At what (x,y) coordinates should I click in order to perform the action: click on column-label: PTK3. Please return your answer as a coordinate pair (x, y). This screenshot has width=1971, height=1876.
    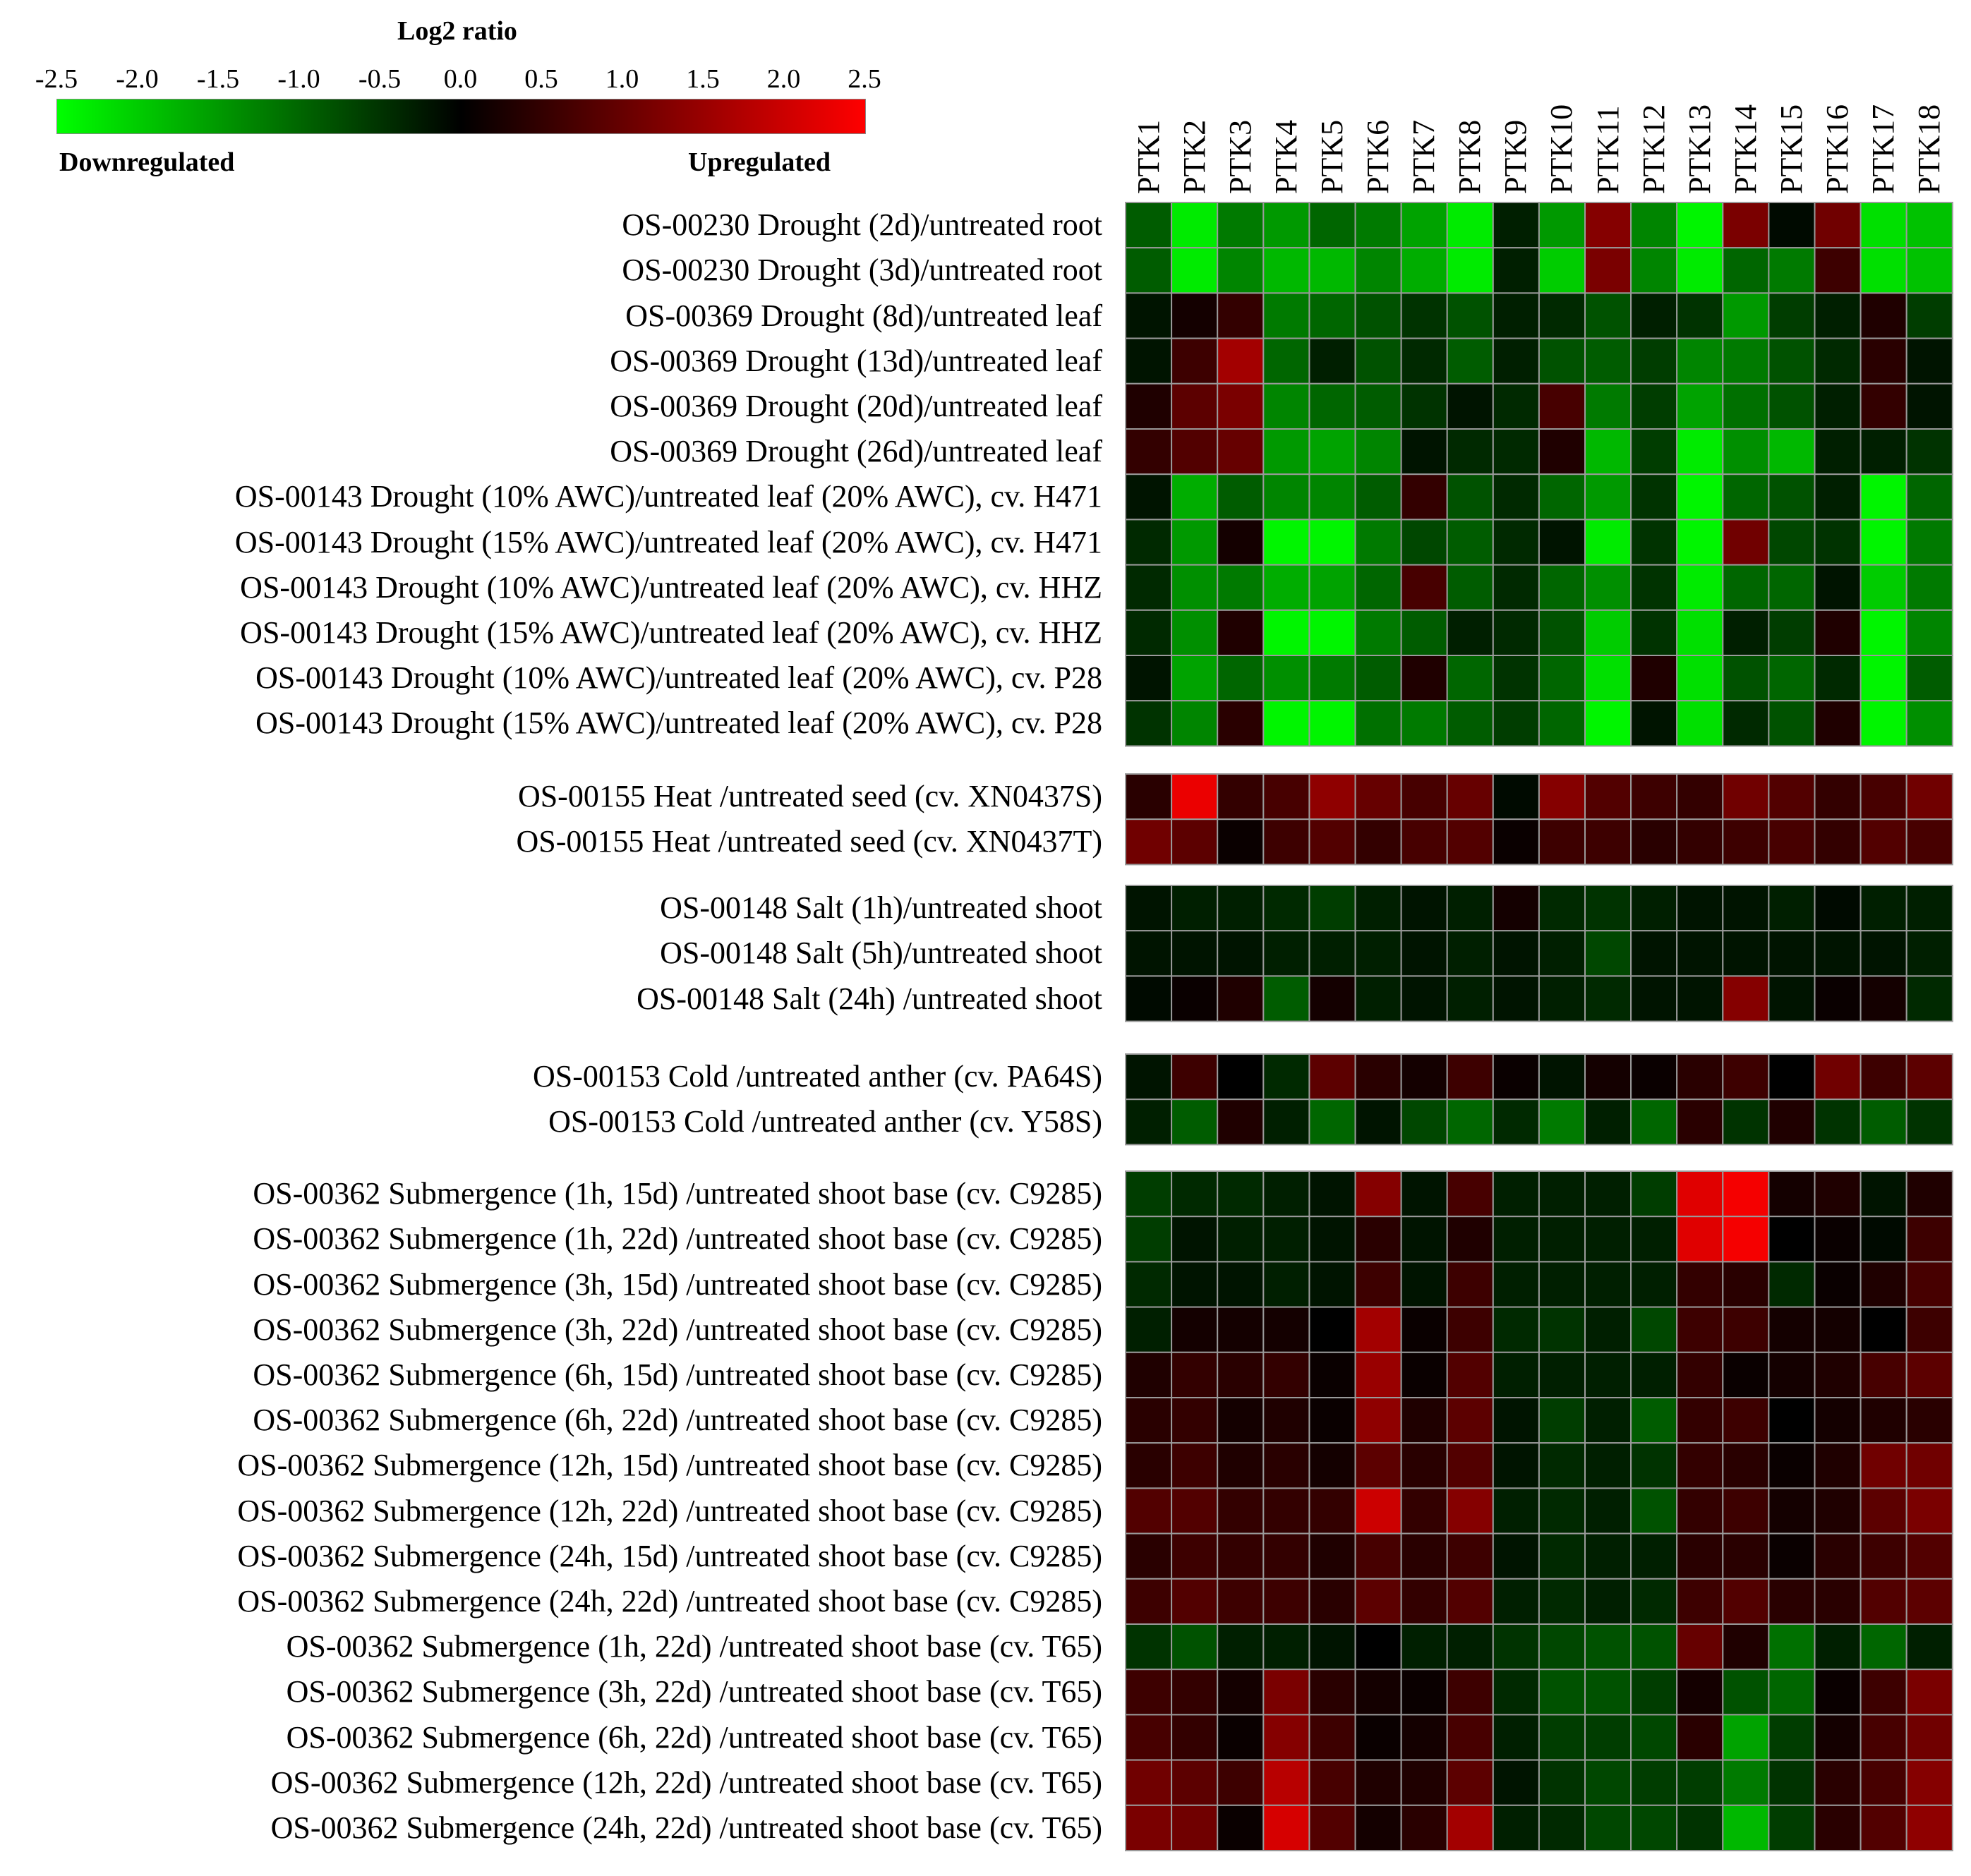
    Looking at the image, I should click on (1240, 156).